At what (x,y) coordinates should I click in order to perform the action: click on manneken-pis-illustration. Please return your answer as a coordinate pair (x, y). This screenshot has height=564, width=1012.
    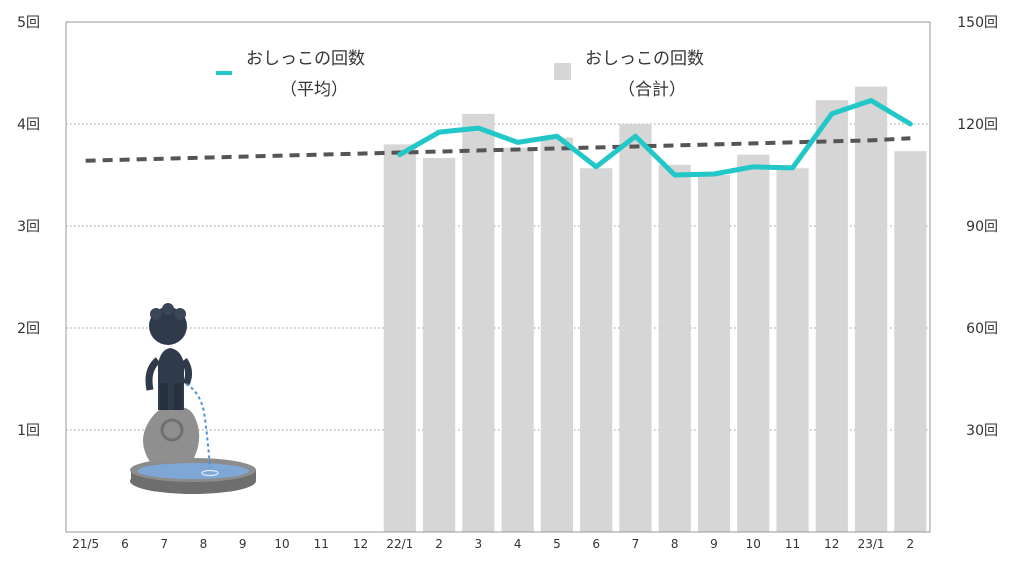
    Looking at the image, I should click on (193, 398).